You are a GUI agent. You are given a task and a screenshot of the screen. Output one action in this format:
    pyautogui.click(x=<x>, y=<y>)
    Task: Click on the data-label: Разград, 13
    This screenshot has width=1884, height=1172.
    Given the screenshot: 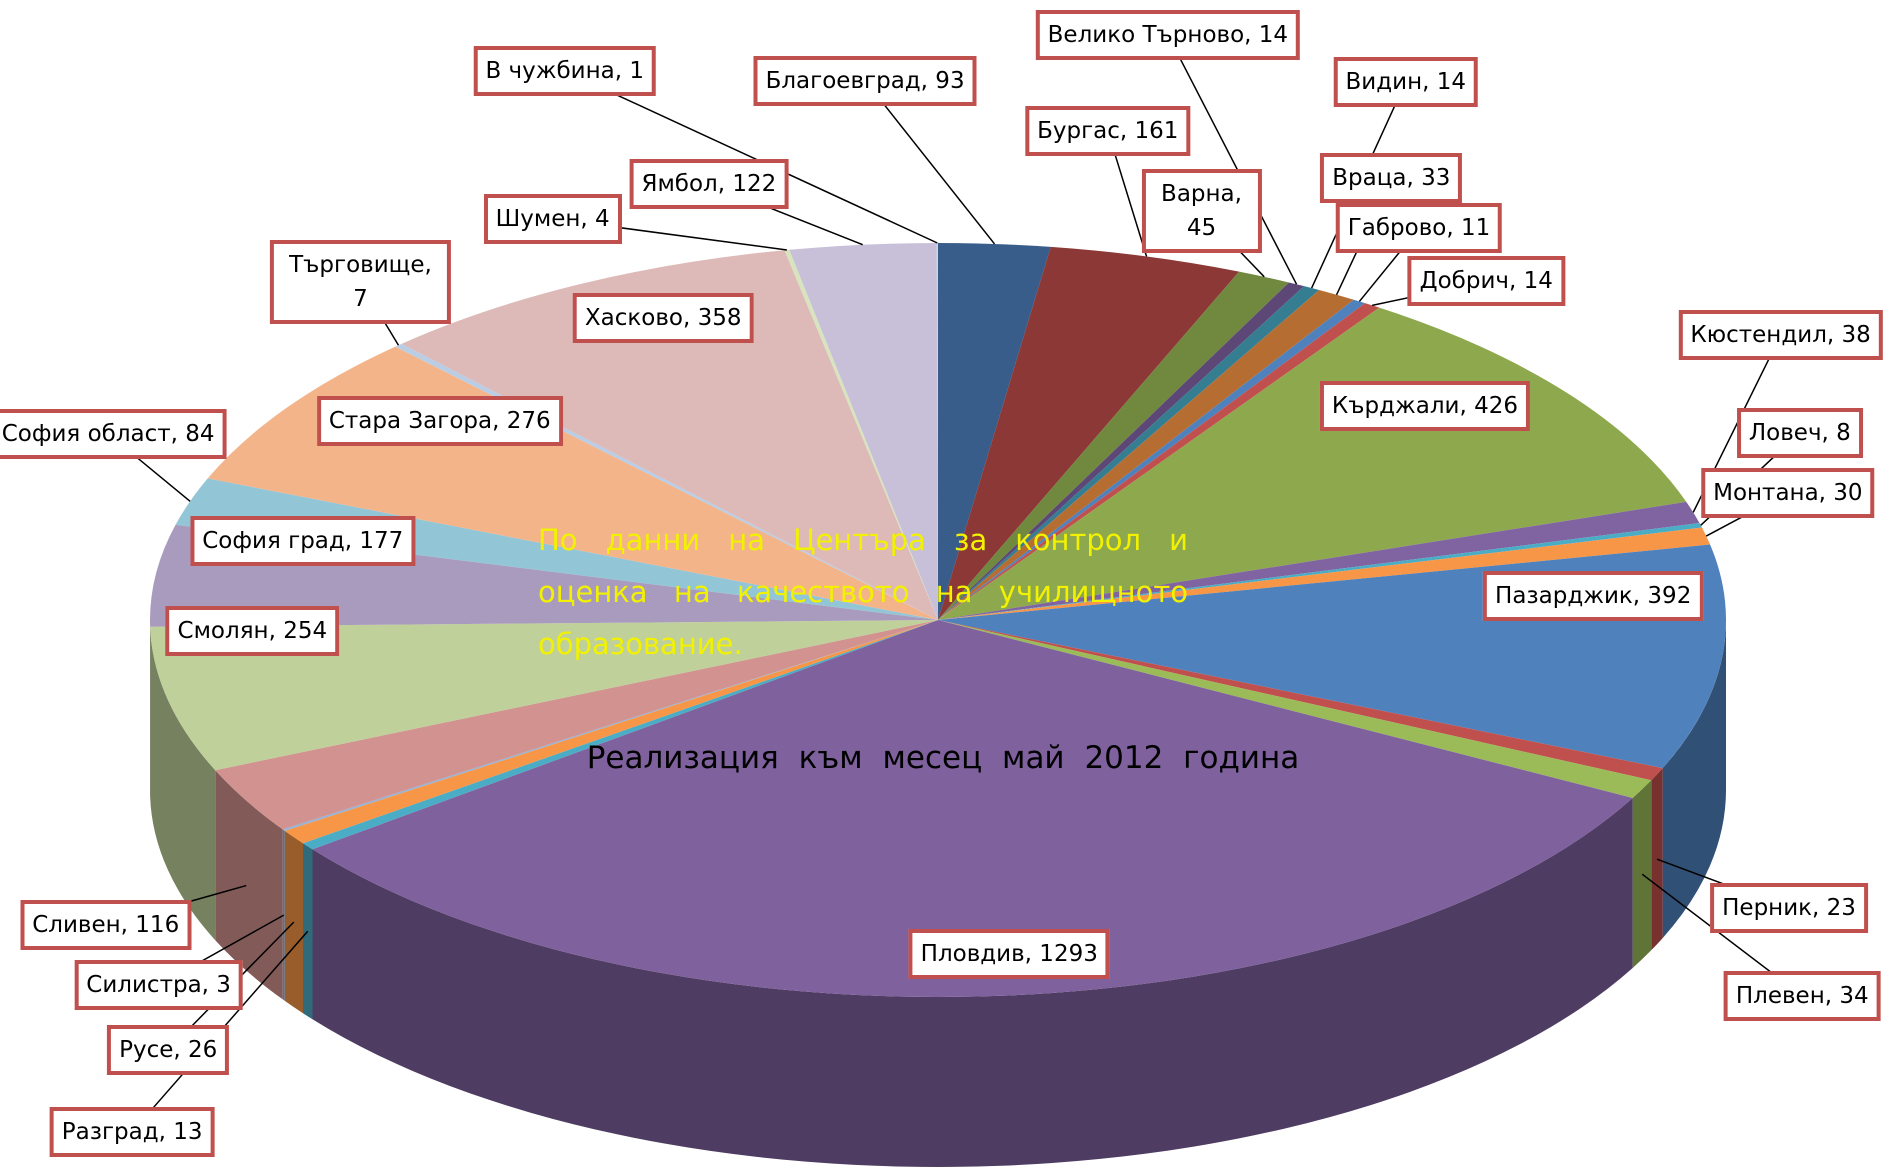 What is the action you would take?
    pyautogui.click(x=132, y=1131)
    